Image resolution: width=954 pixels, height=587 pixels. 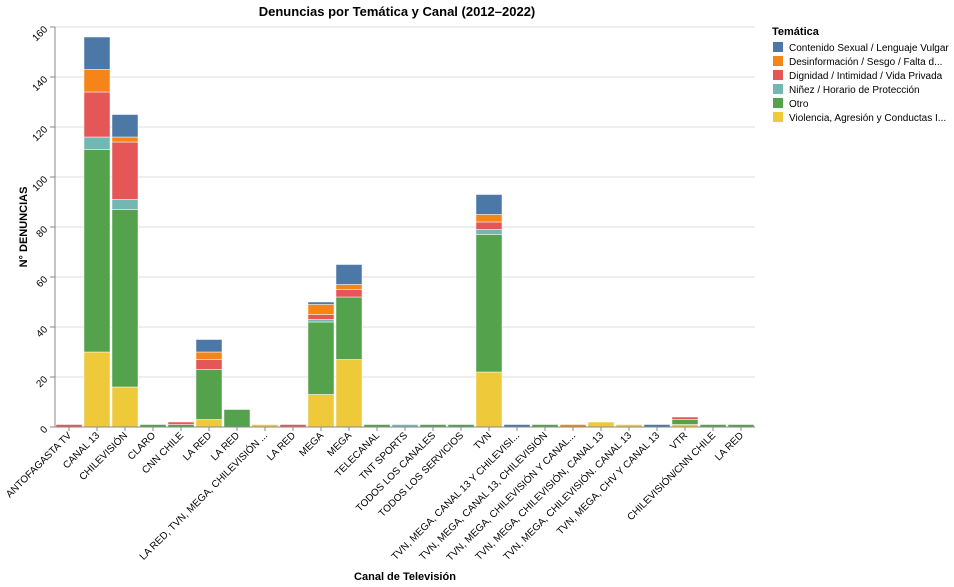 What do you see at coordinates (41, 84) in the screenshot?
I see `y-tick-label: 140` at bounding box center [41, 84].